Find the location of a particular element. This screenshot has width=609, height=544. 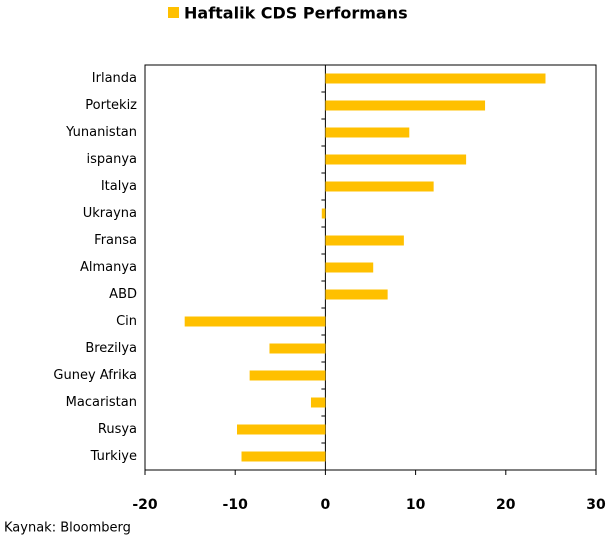

y-tick-label: Almanya is located at coordinates (108, 267).